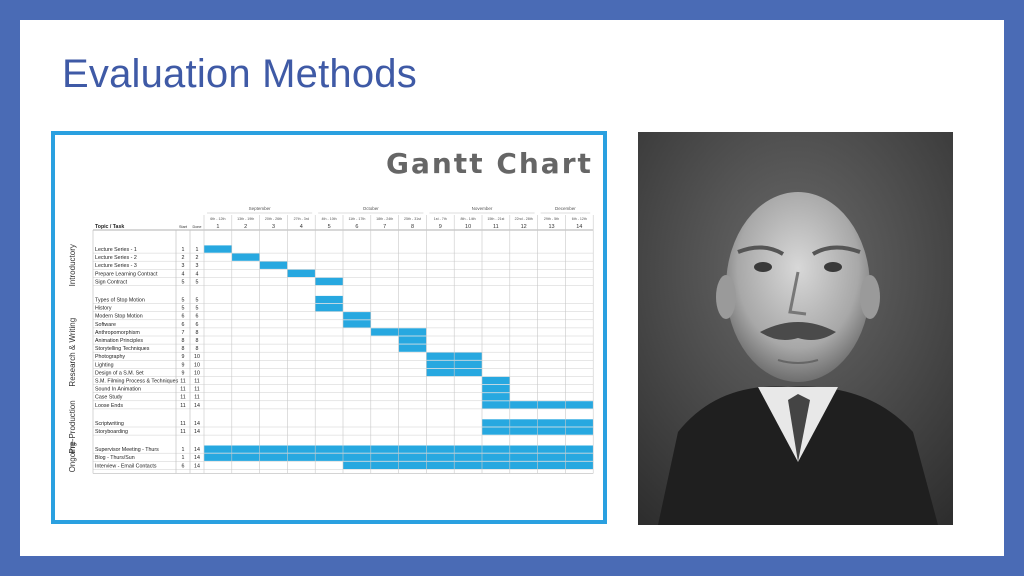  Describe the element at coordinates (109, 398) in the screenshot. I see `task-name: Case Study` at that location.